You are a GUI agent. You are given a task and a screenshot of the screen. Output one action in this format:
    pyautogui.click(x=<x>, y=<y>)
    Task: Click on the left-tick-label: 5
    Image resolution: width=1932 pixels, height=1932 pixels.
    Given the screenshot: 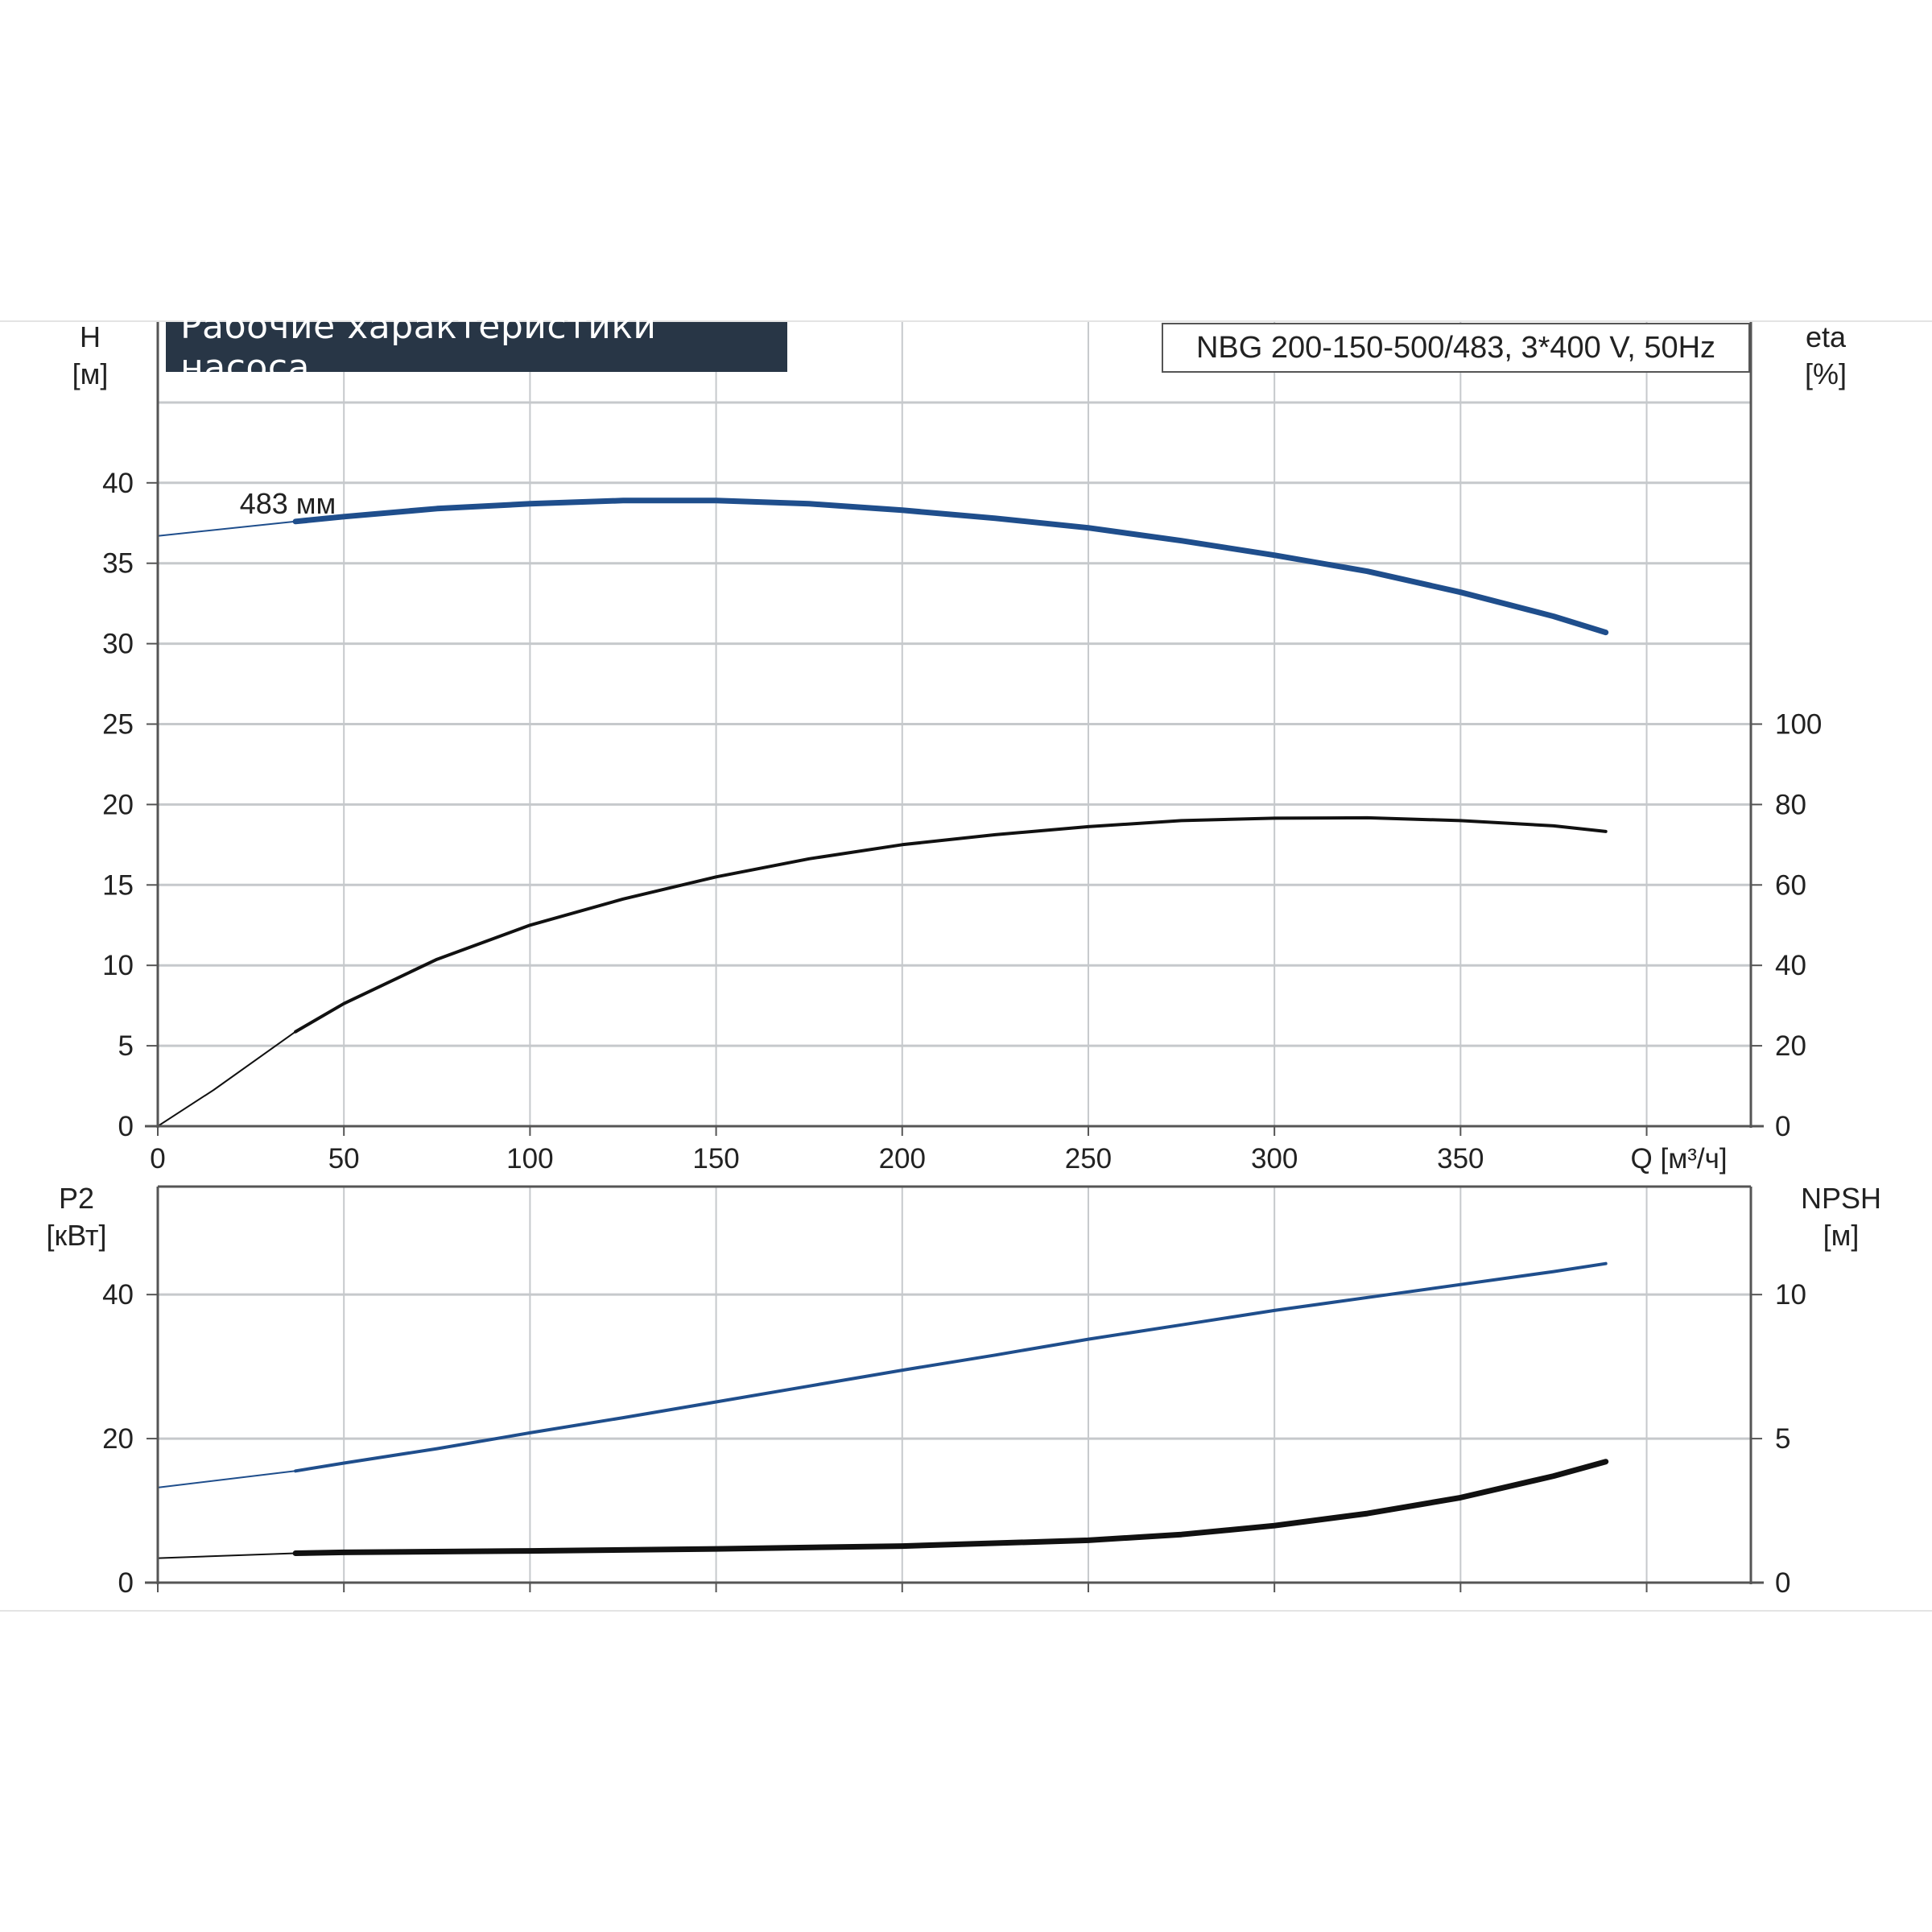 What is the action you would take?
    pyautogui.click(x=126, y=1046)
    